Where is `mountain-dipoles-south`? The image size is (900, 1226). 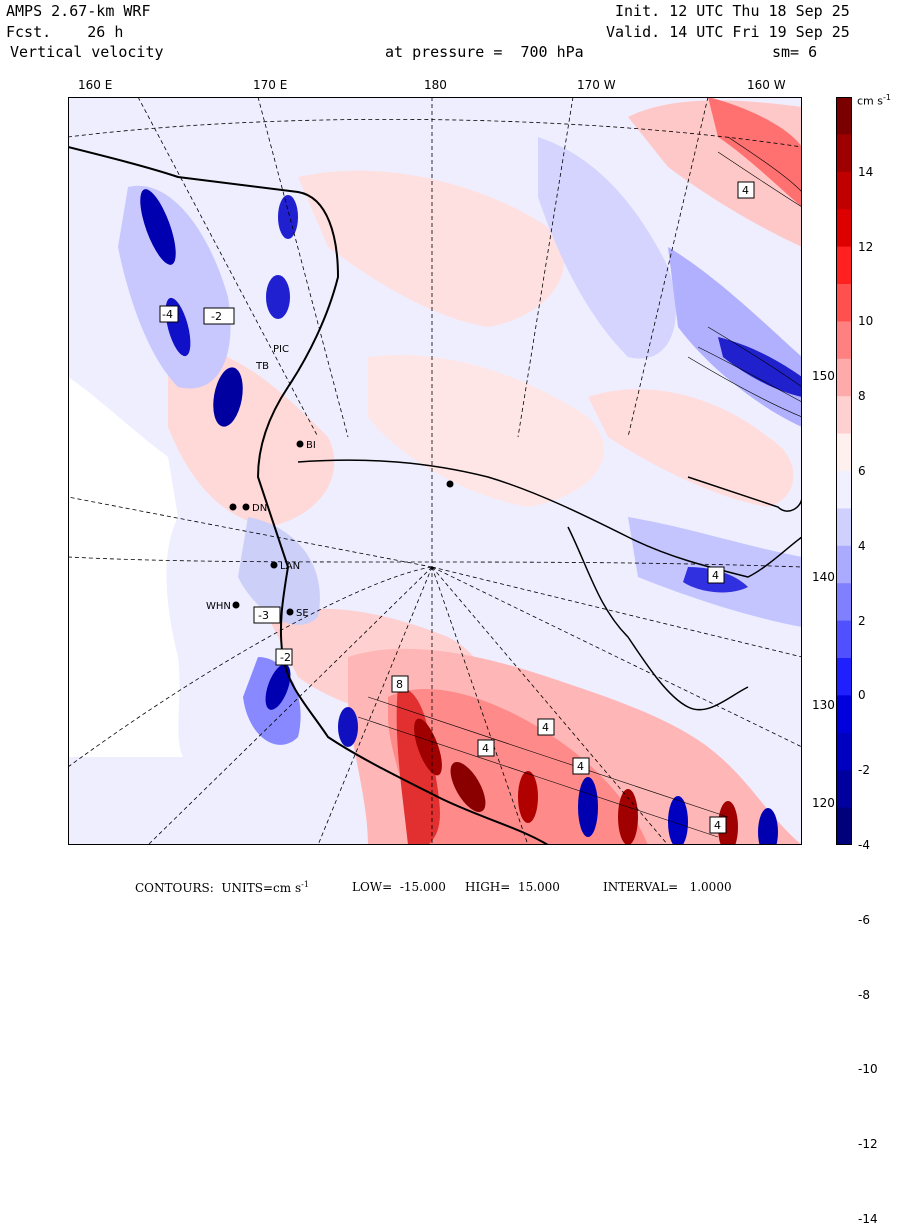 mountain-dipoles-south is located at coordinates (596, 781).